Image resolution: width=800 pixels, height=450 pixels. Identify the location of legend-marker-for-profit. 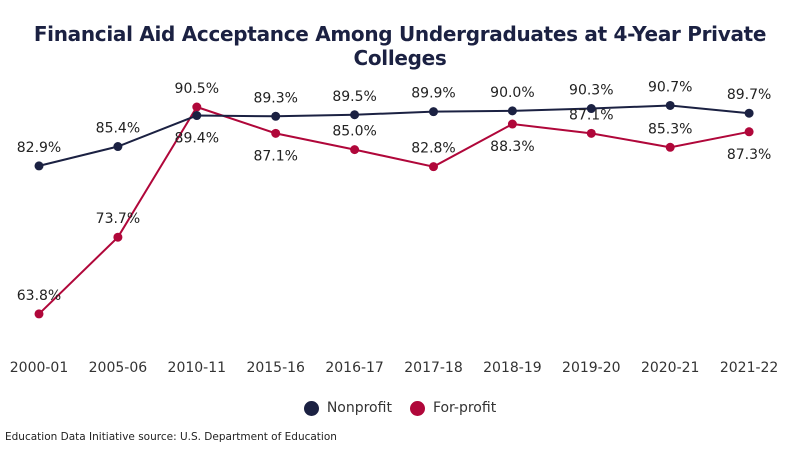
(417, 408).